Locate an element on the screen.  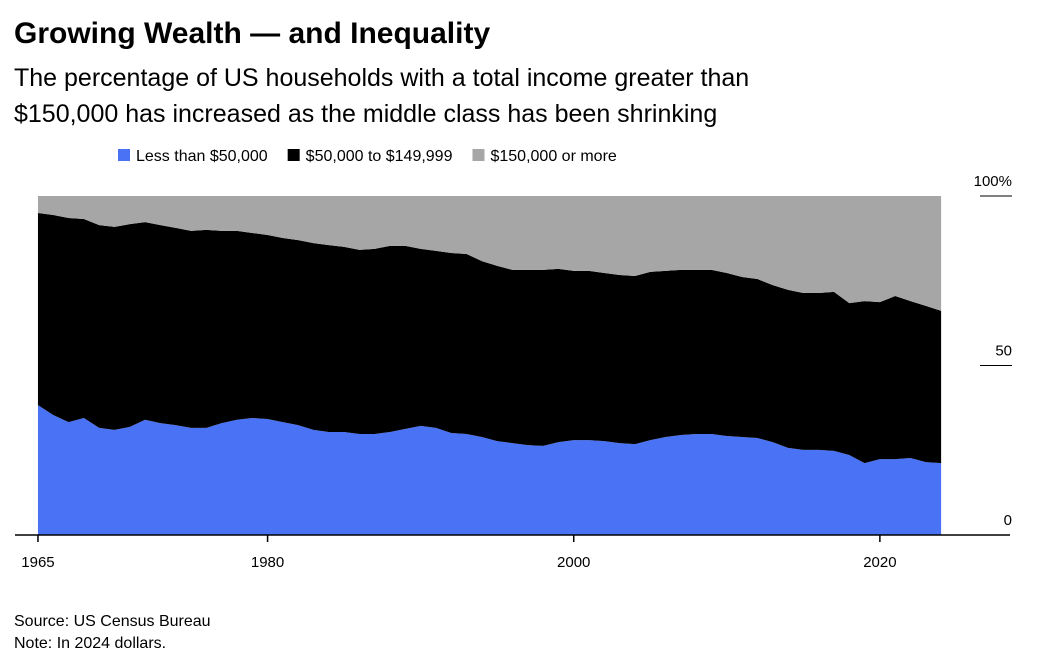
y-tick-label: 50 is located at coordinates (1003, 351).